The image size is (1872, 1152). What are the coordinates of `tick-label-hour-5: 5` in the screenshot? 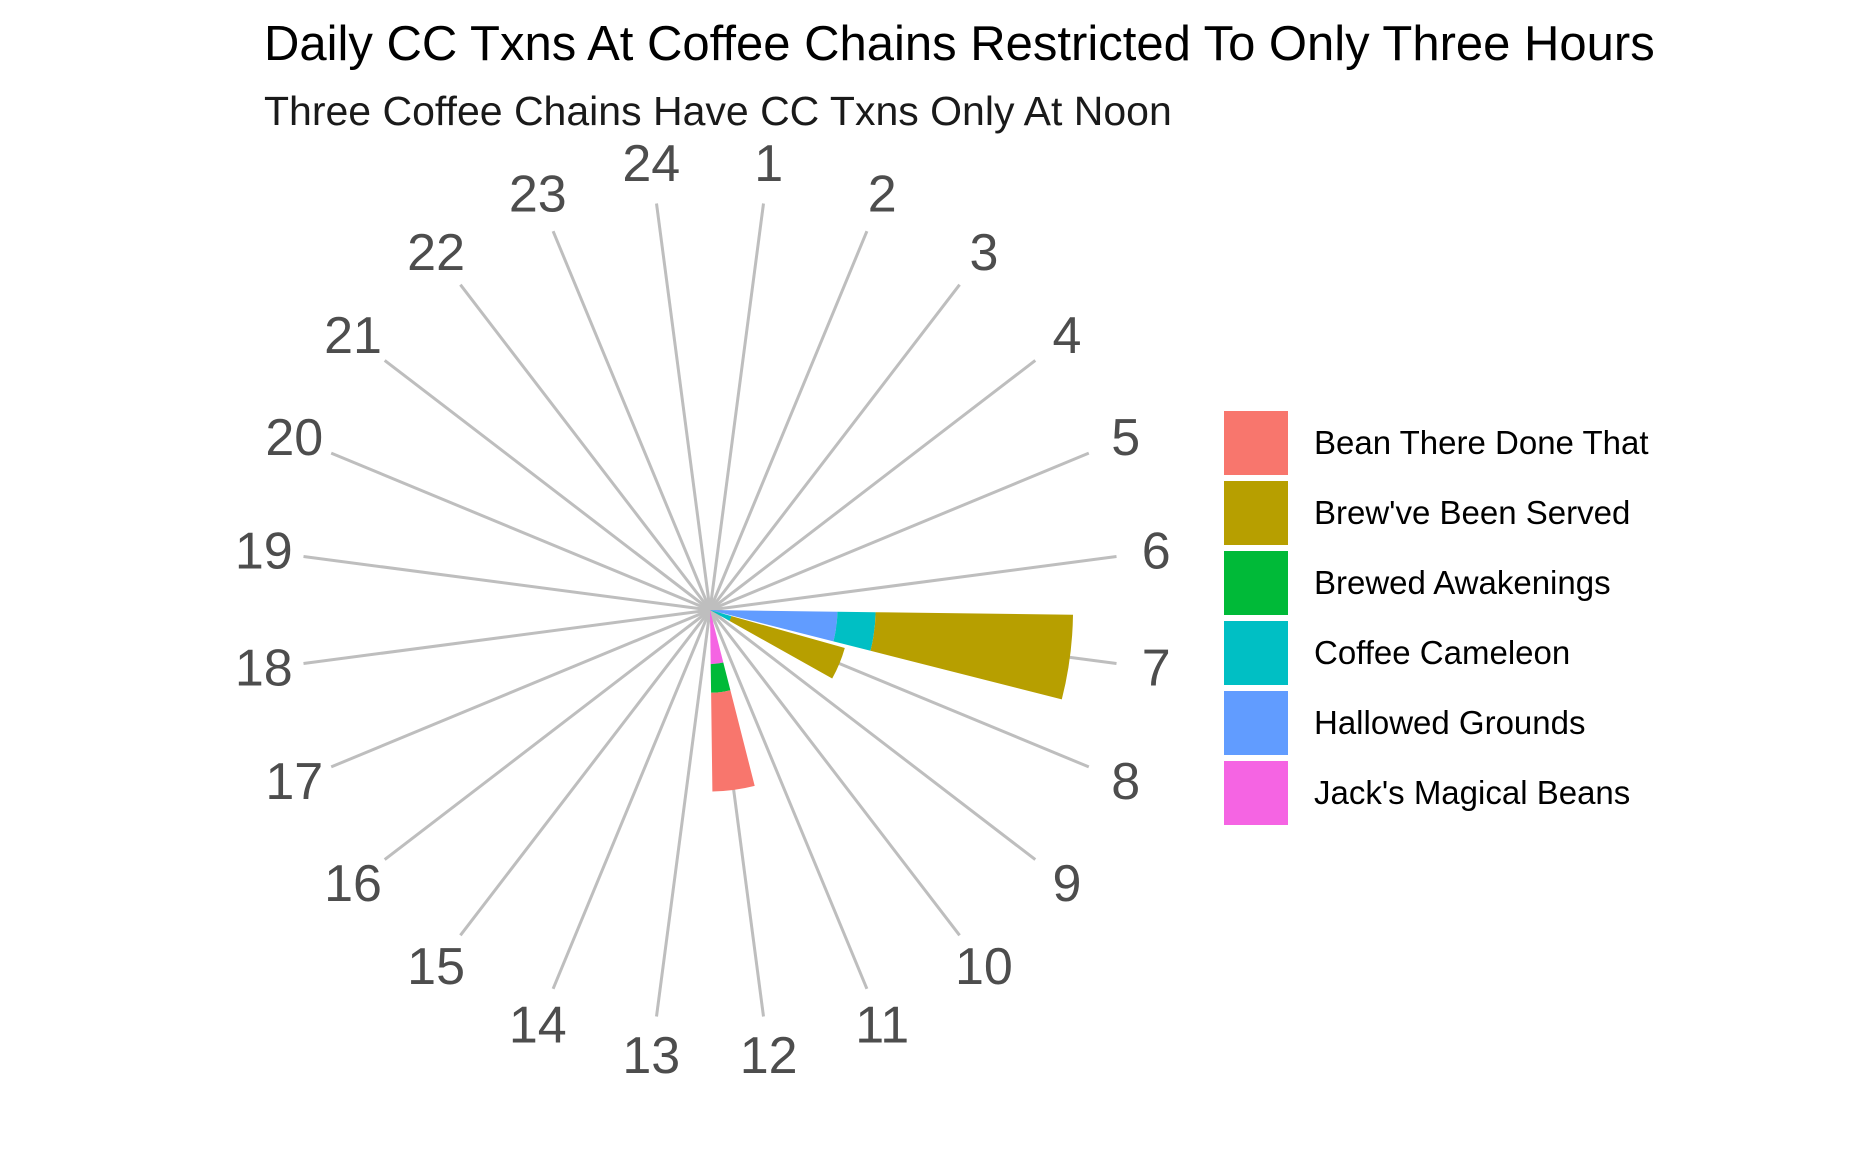 It's located at (1125, 438).